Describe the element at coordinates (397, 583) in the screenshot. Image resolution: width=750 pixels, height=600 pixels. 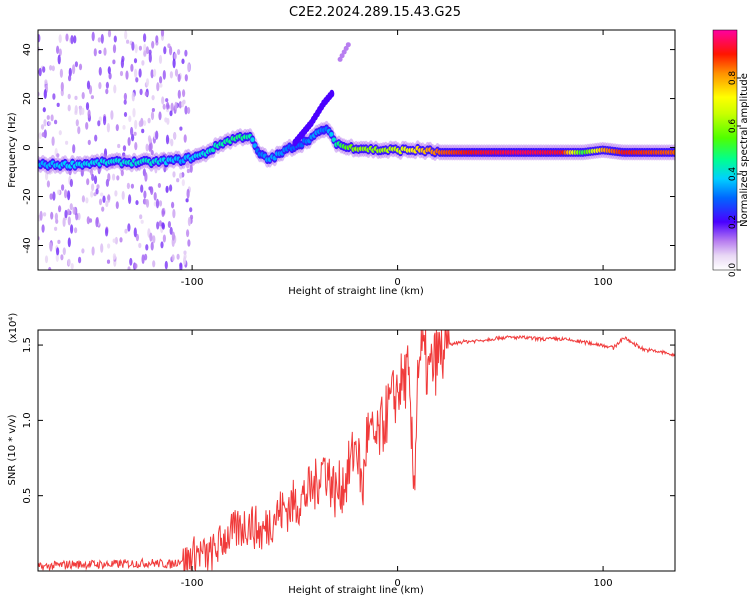
I see `x-tick-label: 0` at that location.